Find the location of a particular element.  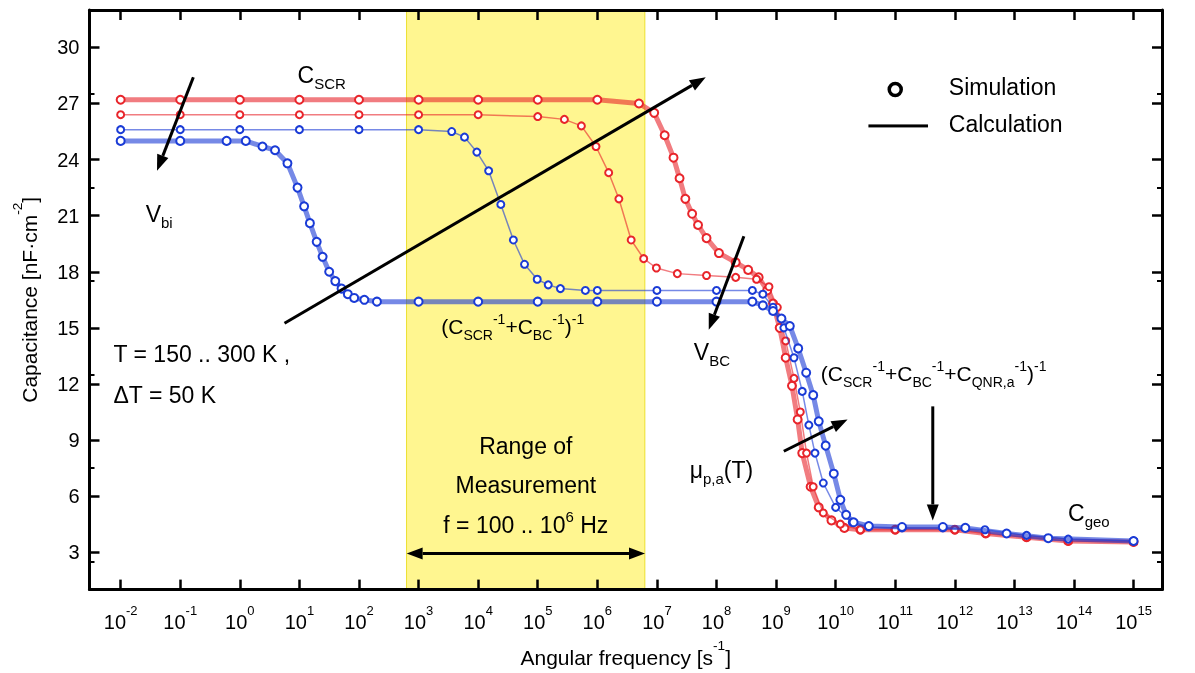

annotation: T = 150 .. 300 K , is located at coordinates (202, 353).